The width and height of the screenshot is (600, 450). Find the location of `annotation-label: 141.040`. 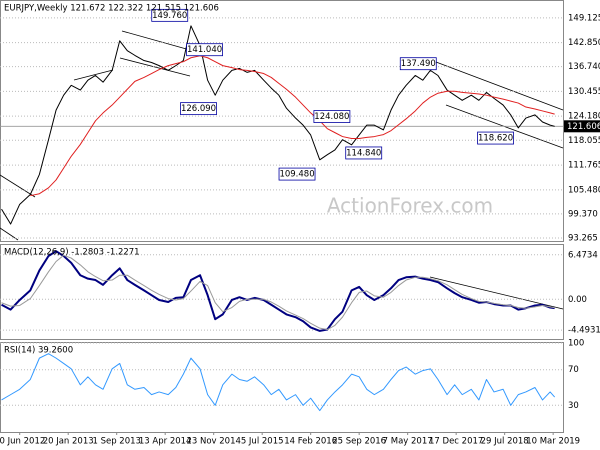

annotation-label: 141.040 is located at coordinates (204, 50).